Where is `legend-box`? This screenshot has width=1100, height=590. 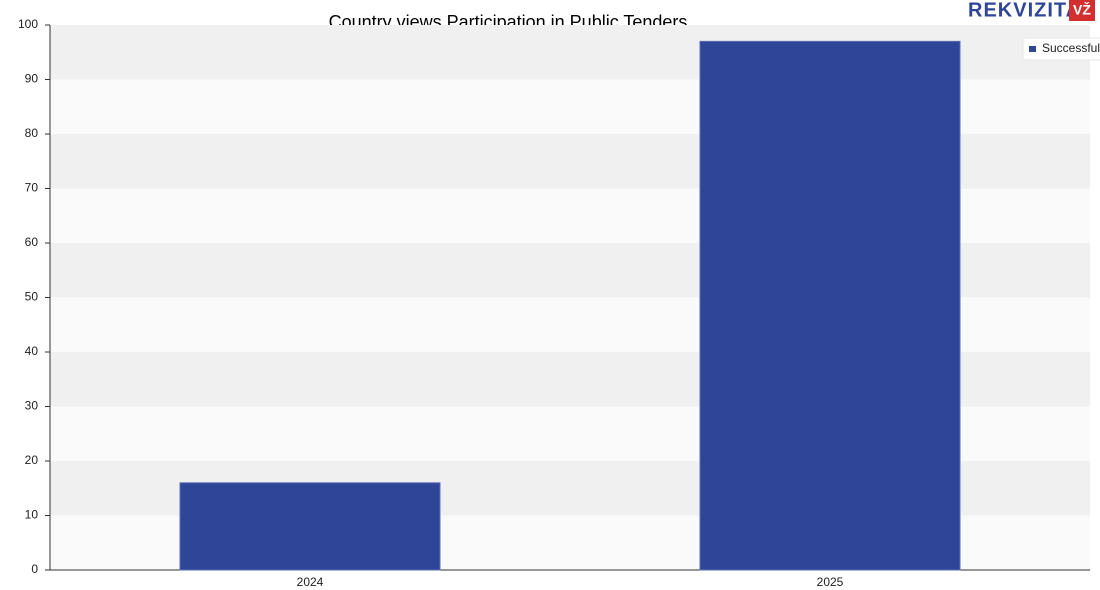 legend-box is located at coordinates (1061, 49).